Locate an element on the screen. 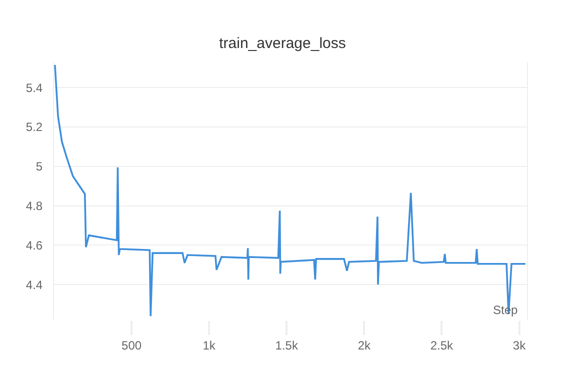 This screenshot has height=373, width=565. x-tick-label: 2.5k is located at coordinates (442, 345).